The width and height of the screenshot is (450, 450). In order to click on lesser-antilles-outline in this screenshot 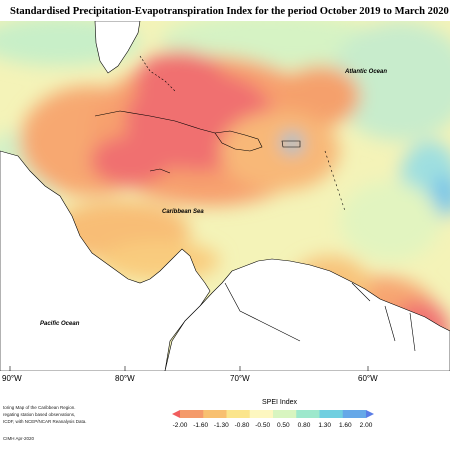, I will do `click(335, 181)`.